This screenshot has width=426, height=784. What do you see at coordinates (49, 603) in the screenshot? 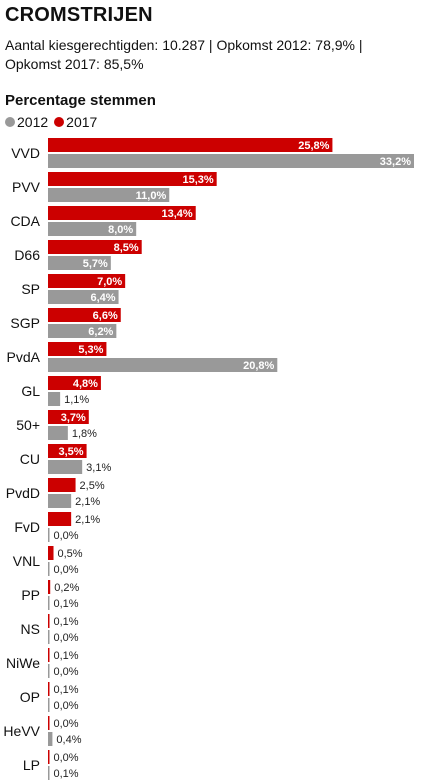
I see `bar-2012-pp` at bounding box center [49, 603].